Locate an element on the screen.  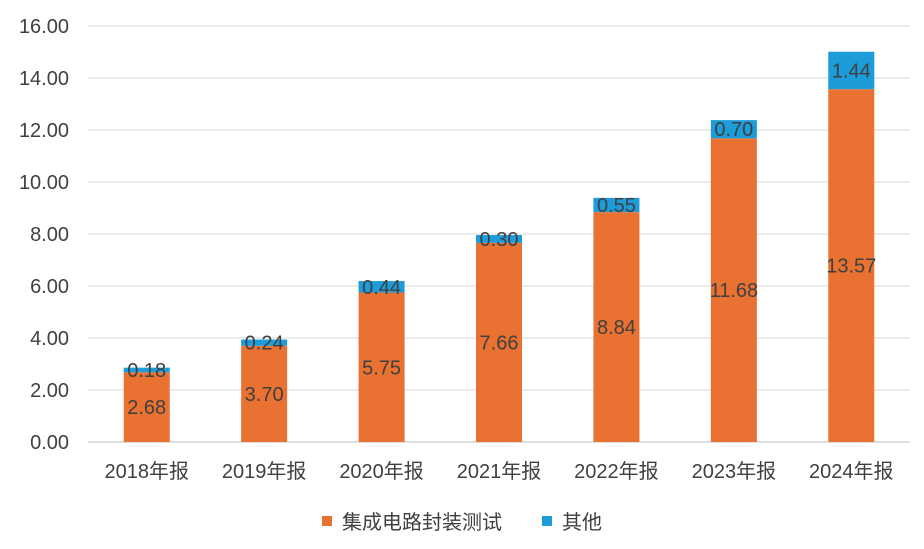
y-tick-label: 8.00 is located at coordinates (49, 235).